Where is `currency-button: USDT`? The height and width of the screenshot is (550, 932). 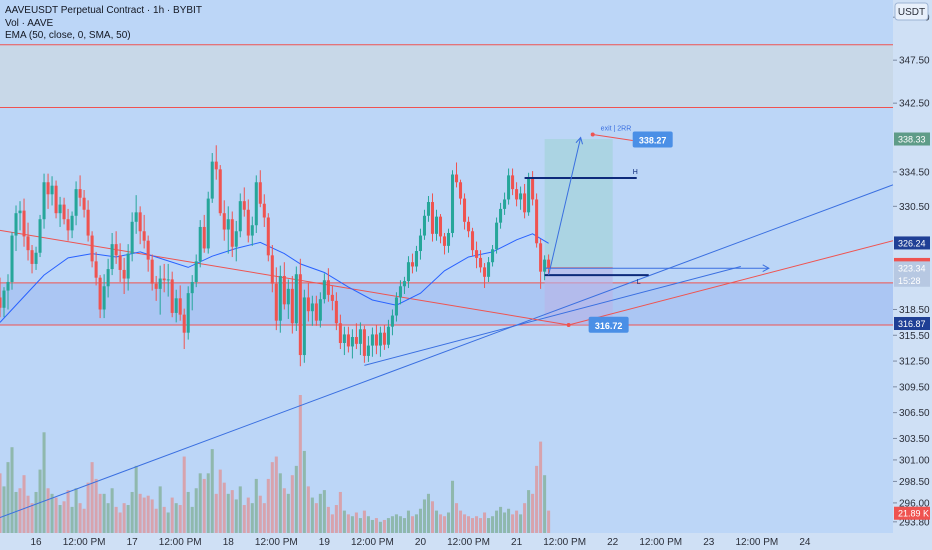 currency-button: USDT is located at coordinates (911, 11).